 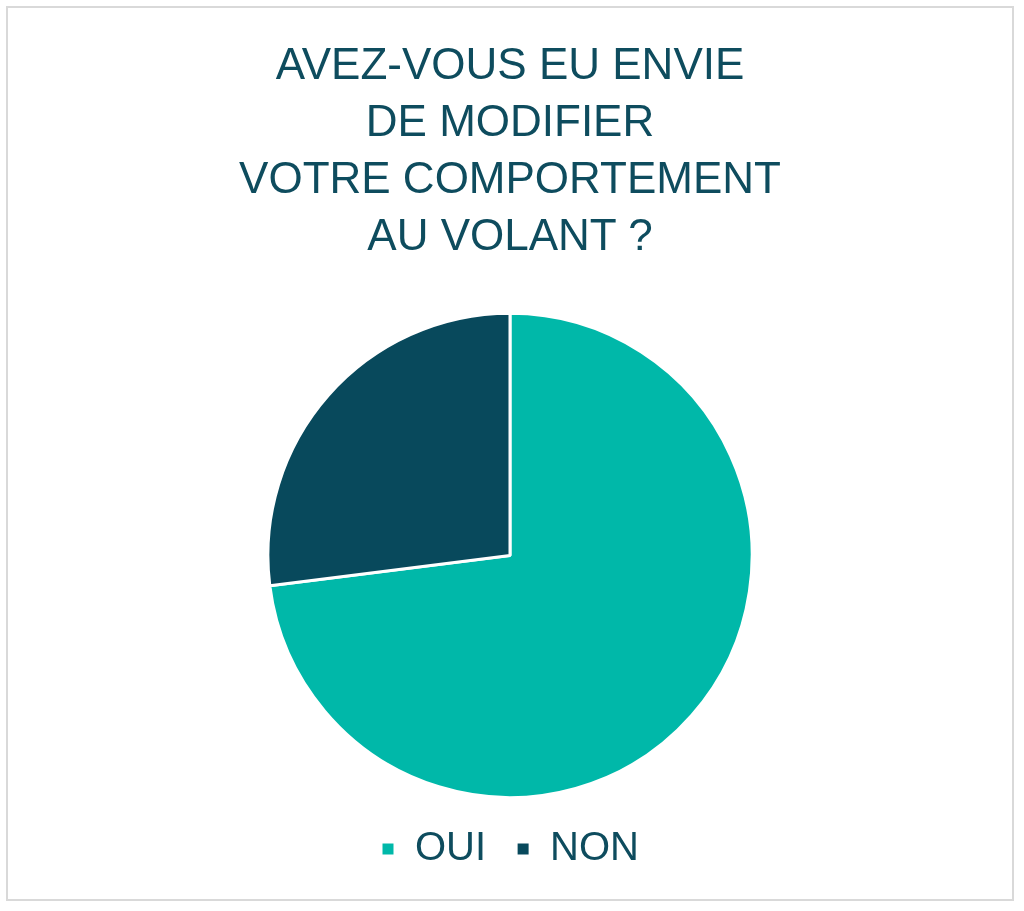 I want to click on chart-title: AVEZ-VOUS EU ENVIE DE MODIFIER VOTRE COMPORTEMENT AU VOLANT ?, so click(x=510, y=149).